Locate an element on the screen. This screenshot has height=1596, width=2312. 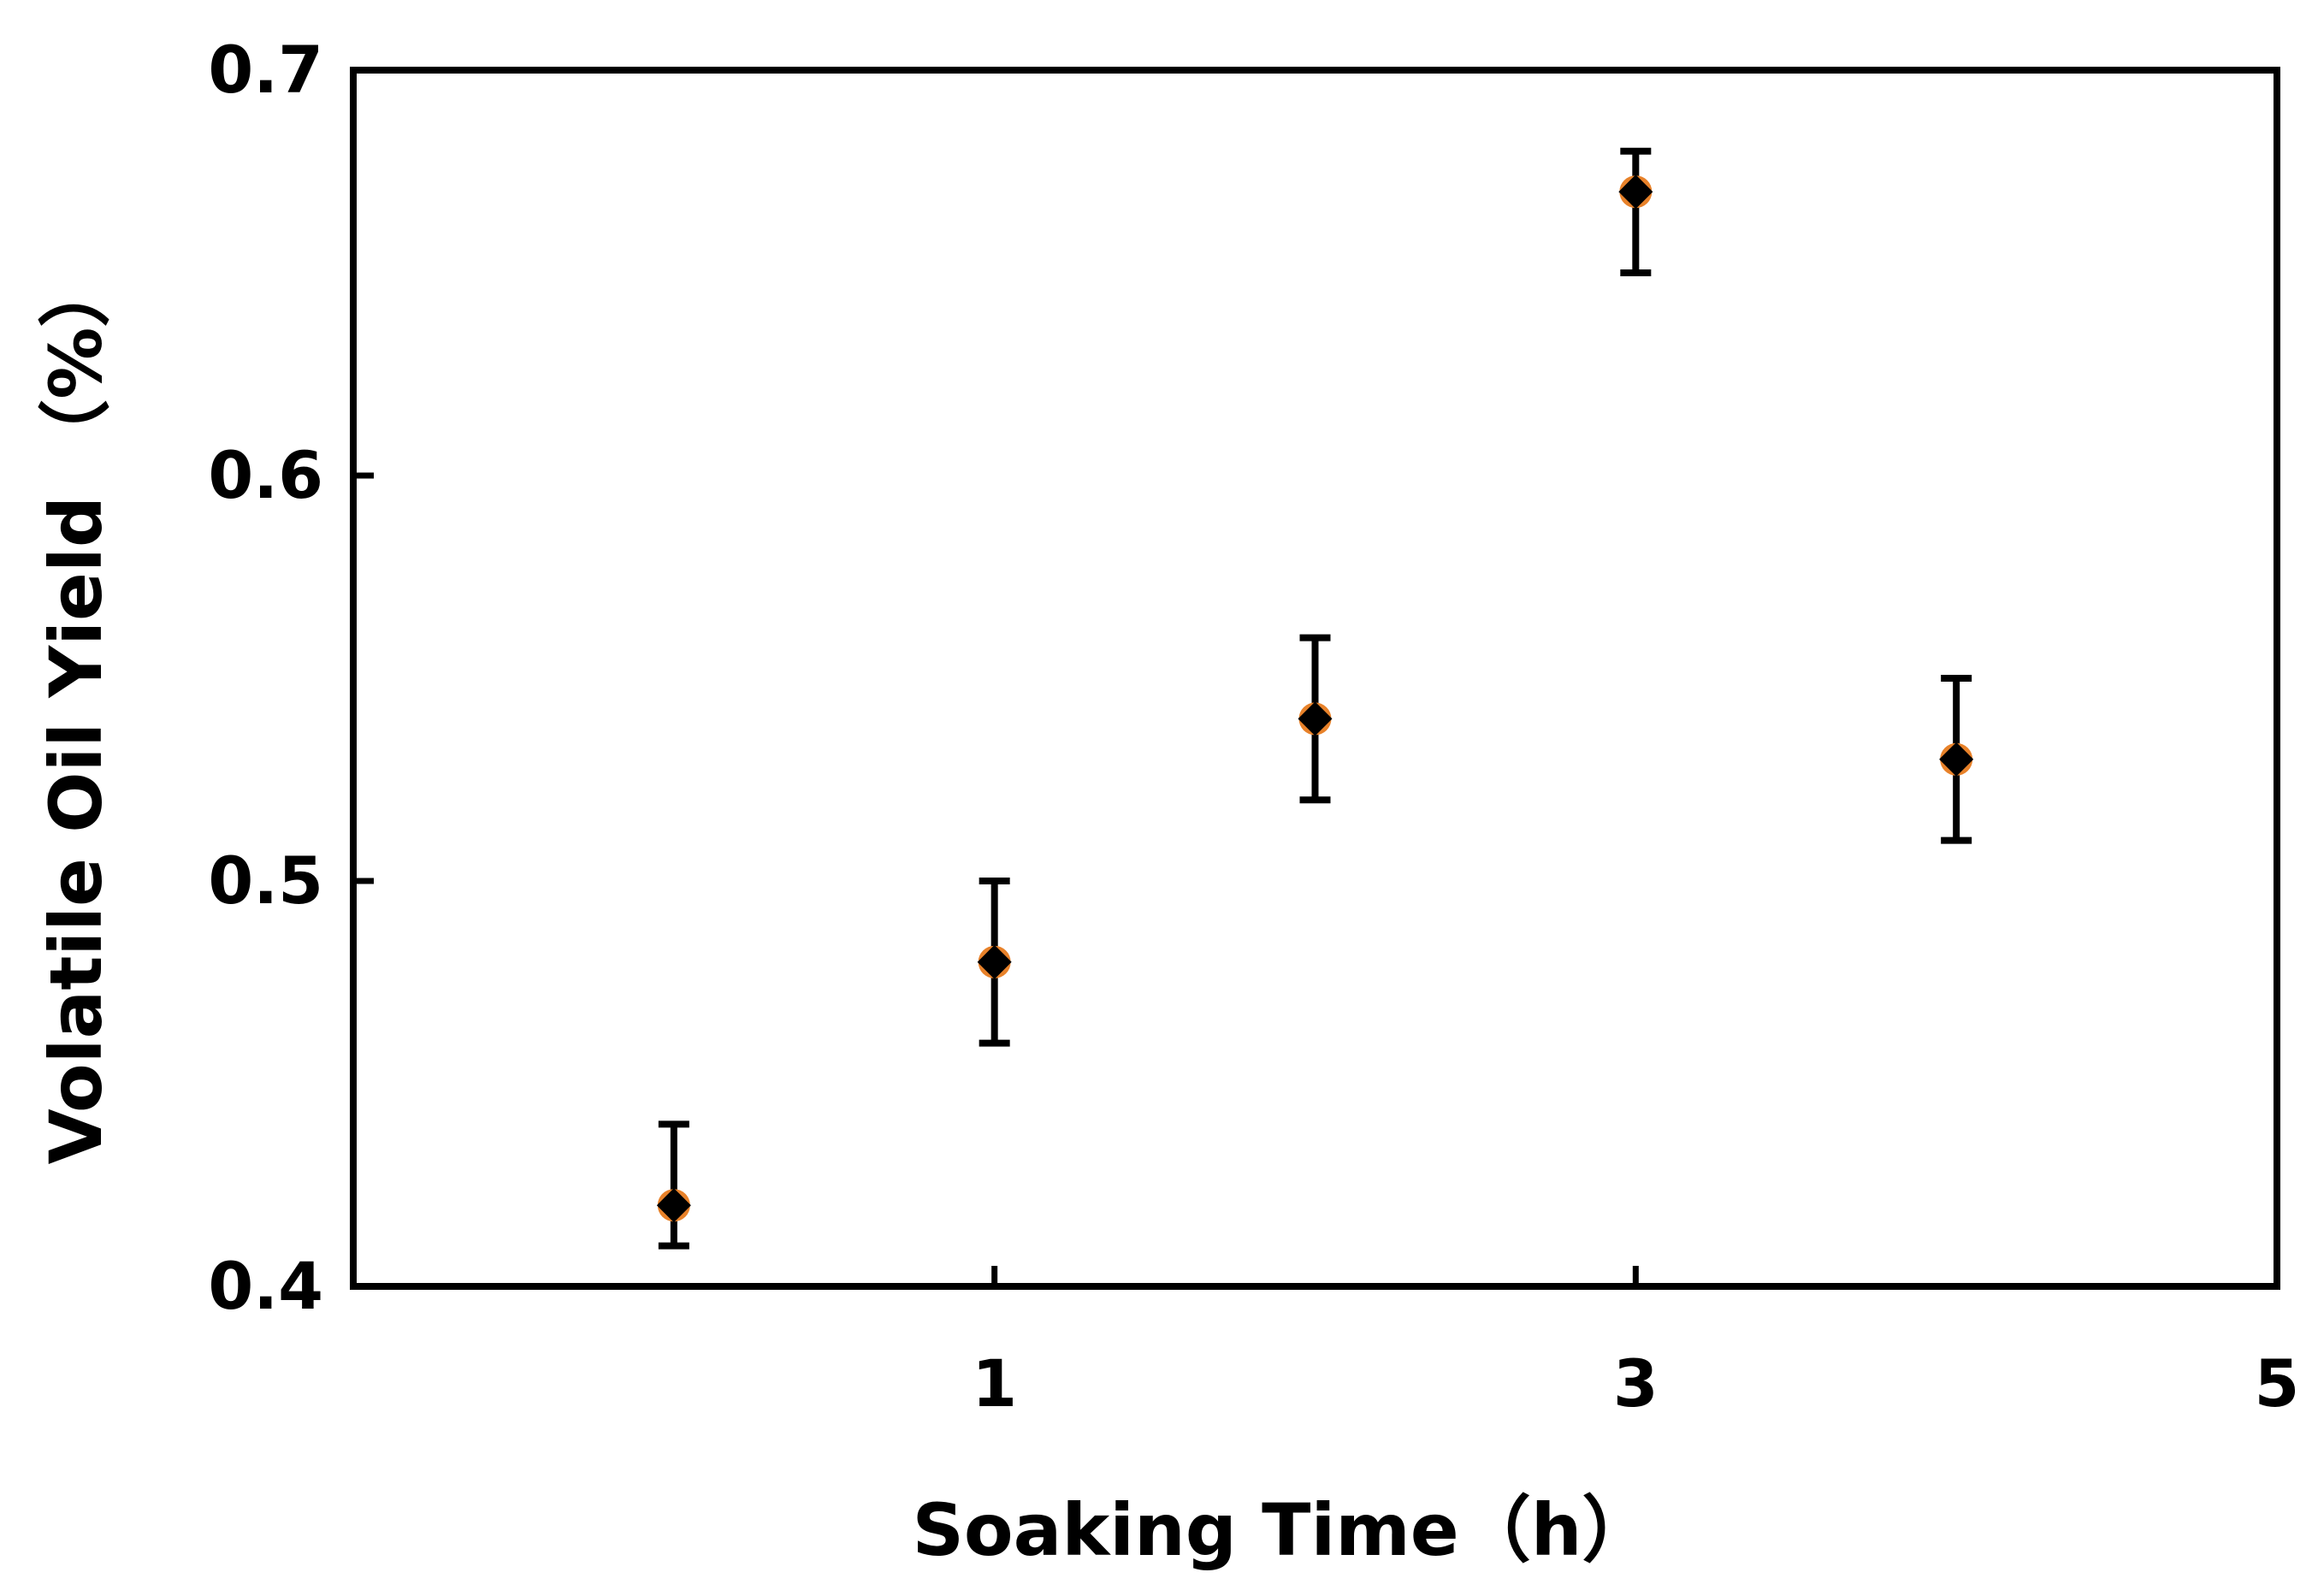
x-axis-label: Soaking Time（h） is located at coordinates (1282, 1530).